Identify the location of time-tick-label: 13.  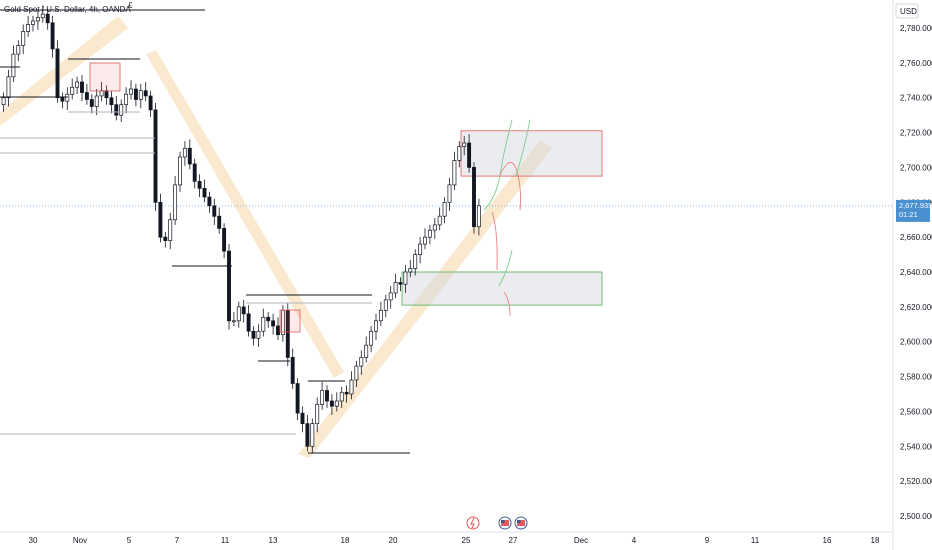
(273, 540).